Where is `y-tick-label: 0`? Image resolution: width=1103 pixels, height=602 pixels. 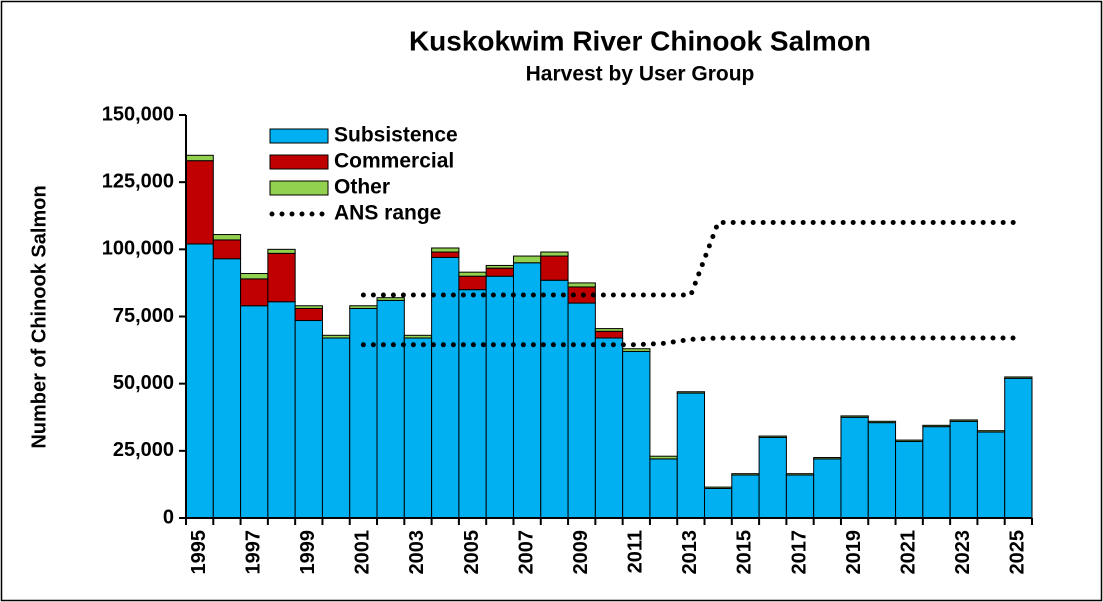
y-tick-label: 0 is located at coordinates (168, 517).